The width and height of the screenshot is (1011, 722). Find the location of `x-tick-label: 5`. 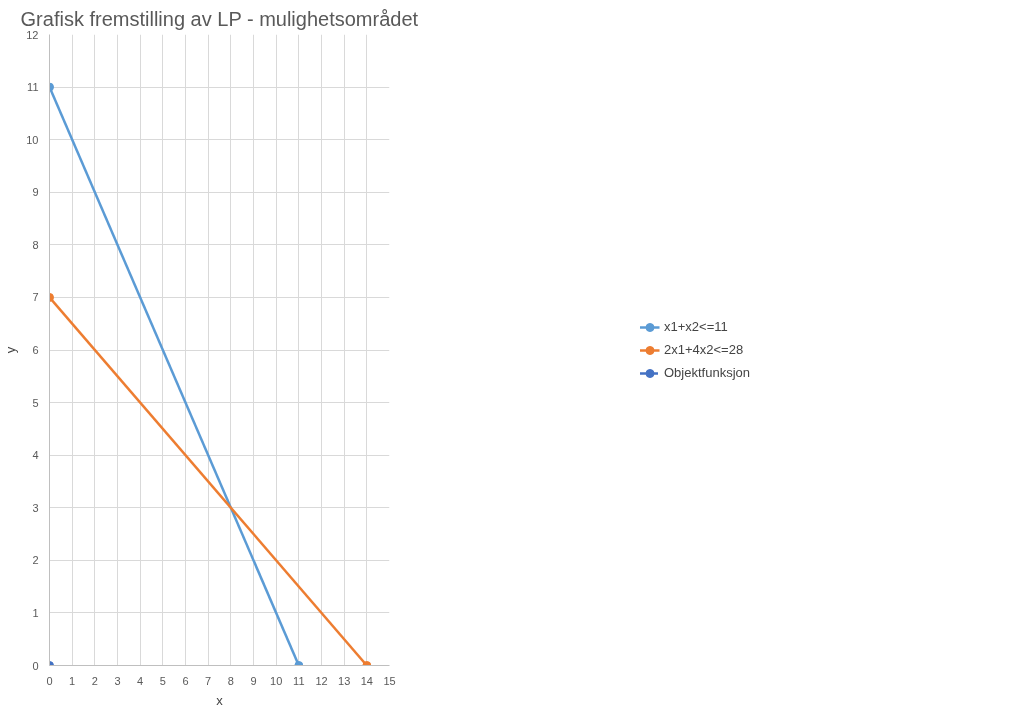

x-tick-label: 5 is located at coordinates (162, 680).